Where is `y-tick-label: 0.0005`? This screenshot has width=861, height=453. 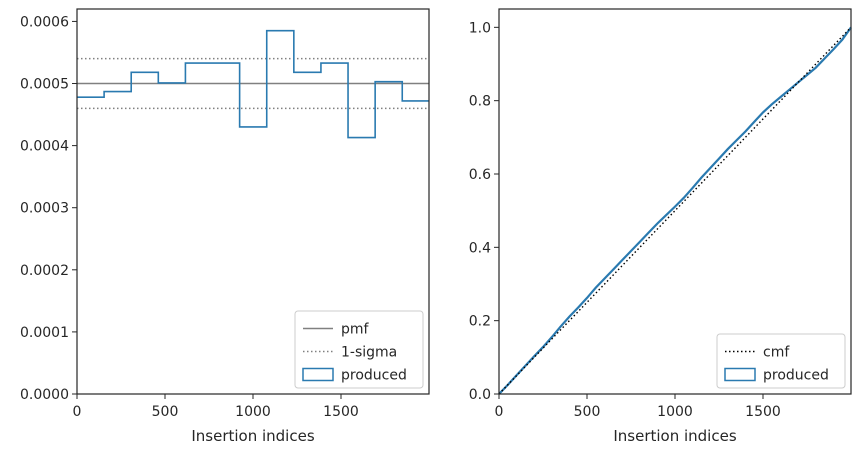 y-tick-label: 0.0005 is located at coordinates (44, 85).